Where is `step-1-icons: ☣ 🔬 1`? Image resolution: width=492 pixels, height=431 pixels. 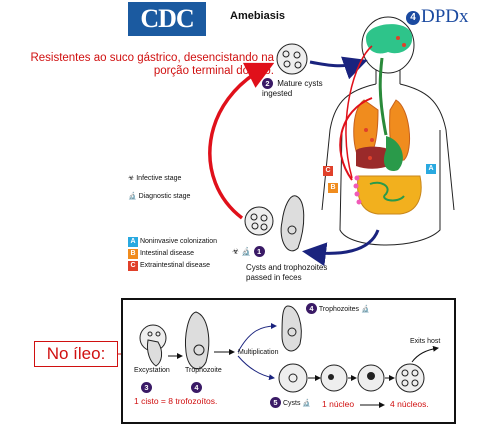
step-1-icons: ☣ 🔬 1 is located at coordinates (248, 251).